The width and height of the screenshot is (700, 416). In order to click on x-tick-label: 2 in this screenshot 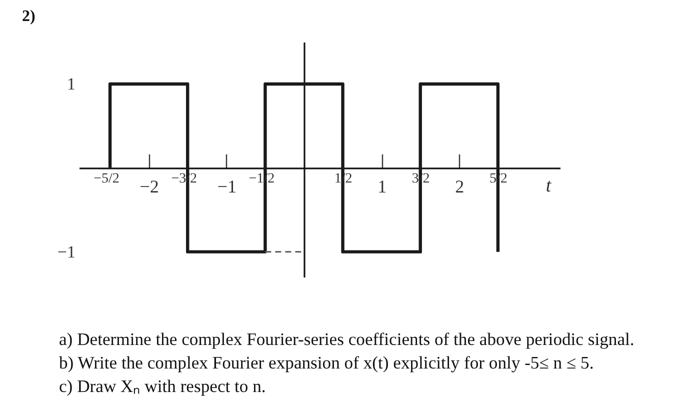, I will do `click(459, 186)`.